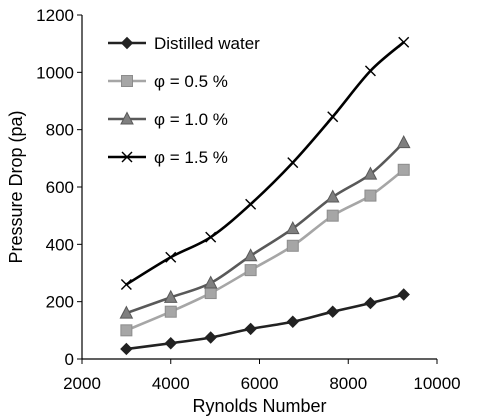 The width and height of the screenshot is (478, 419). I want to click on x-tick-label: 2000, so click(82, 383).